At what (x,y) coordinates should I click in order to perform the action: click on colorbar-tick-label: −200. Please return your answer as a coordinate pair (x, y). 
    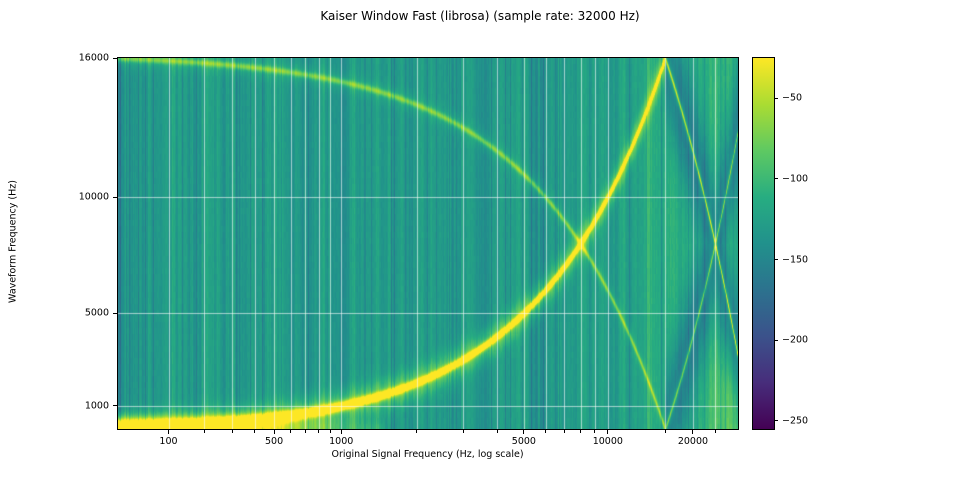
    Looking at the image, I should click on (795, 340).